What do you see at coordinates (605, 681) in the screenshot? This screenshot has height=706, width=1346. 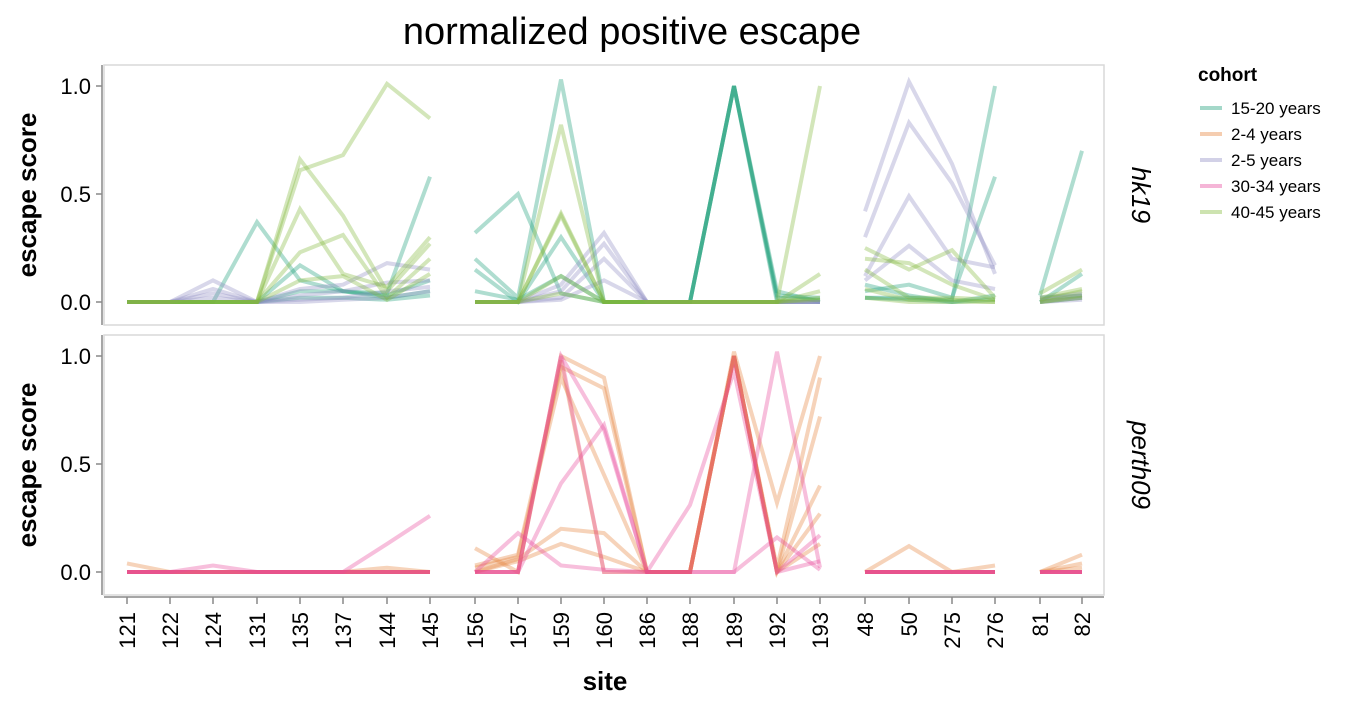 I see `x-axis-title: site` at bounding box center [605, 681].